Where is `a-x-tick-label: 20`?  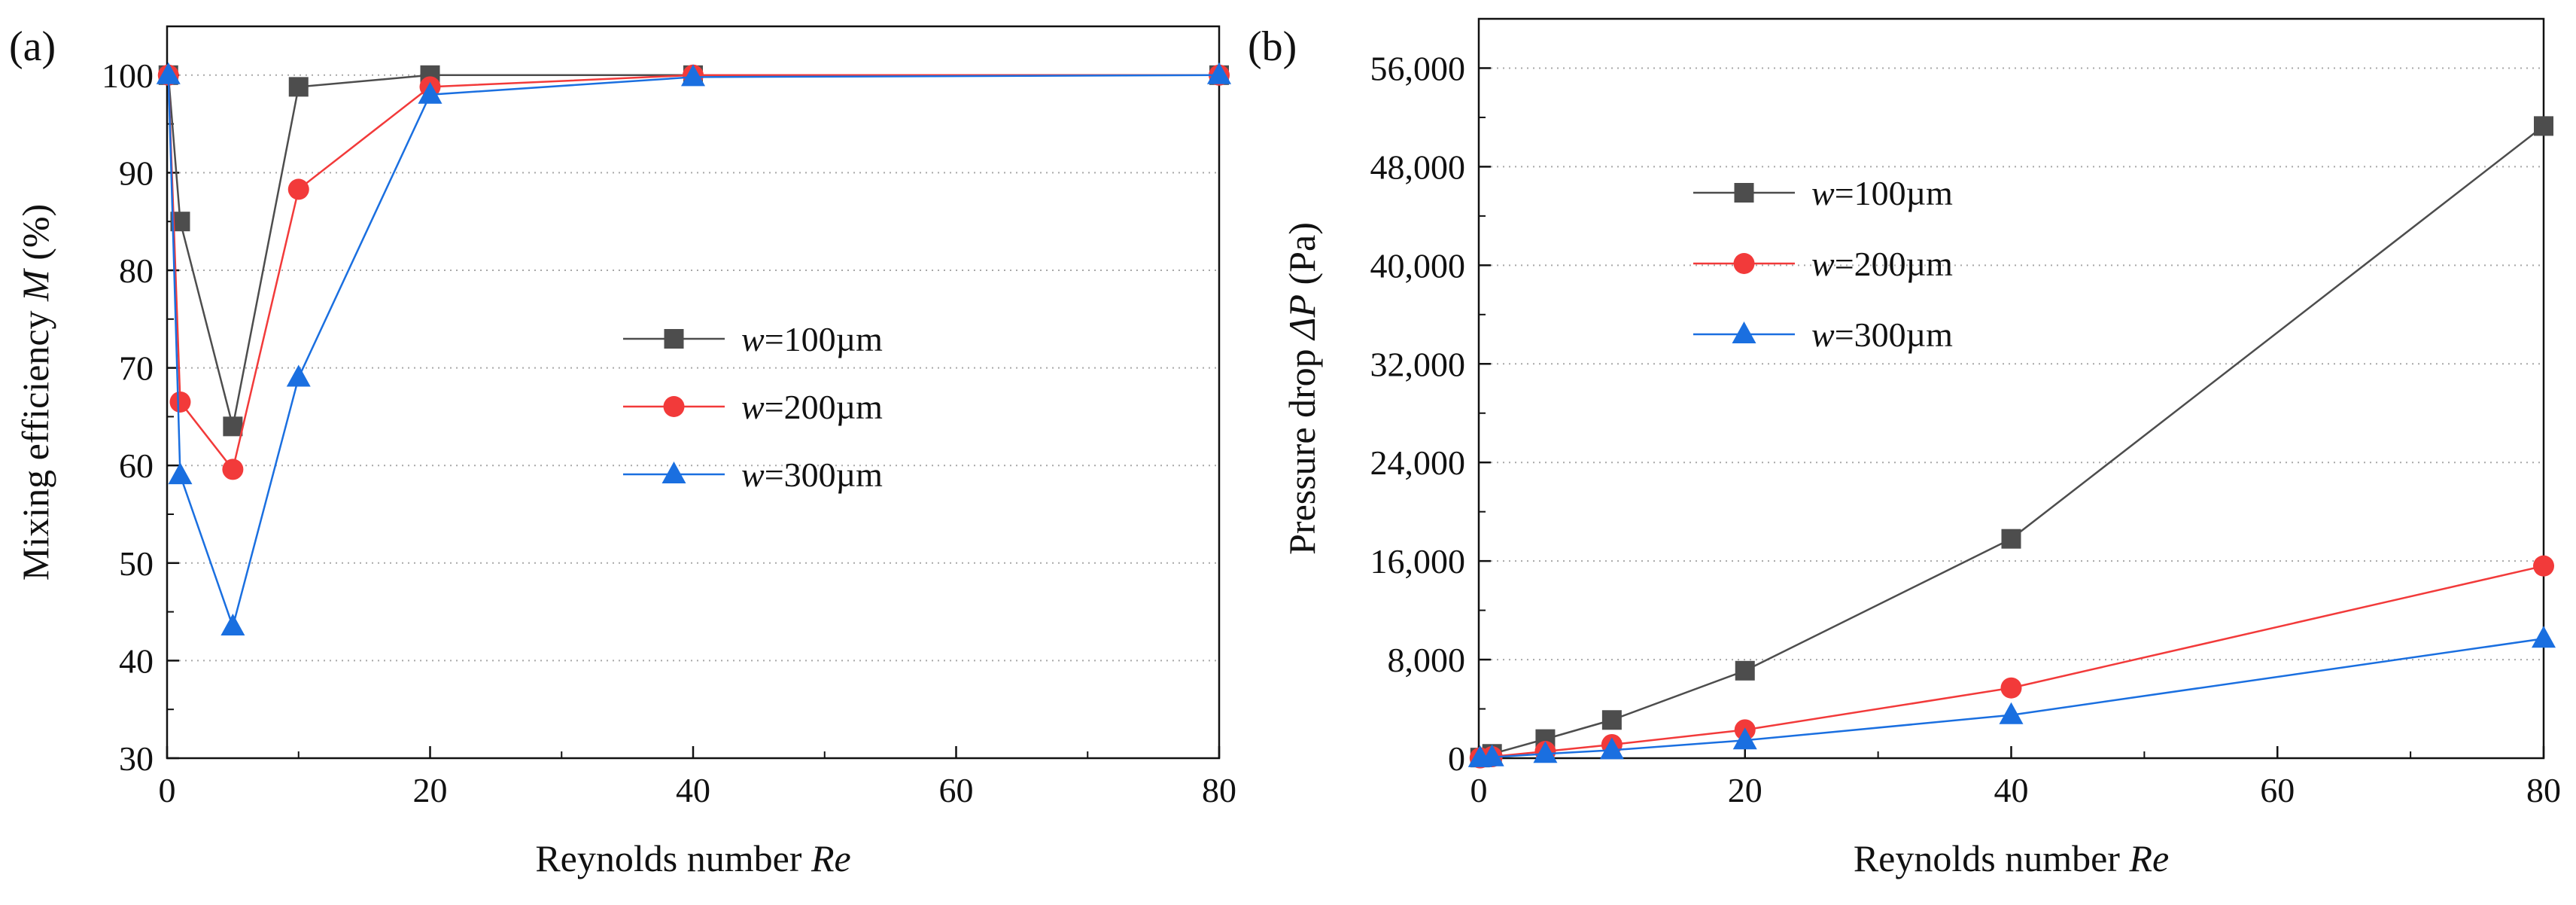
a-x-tick-label: 20 is located at coordinates (430, 790).